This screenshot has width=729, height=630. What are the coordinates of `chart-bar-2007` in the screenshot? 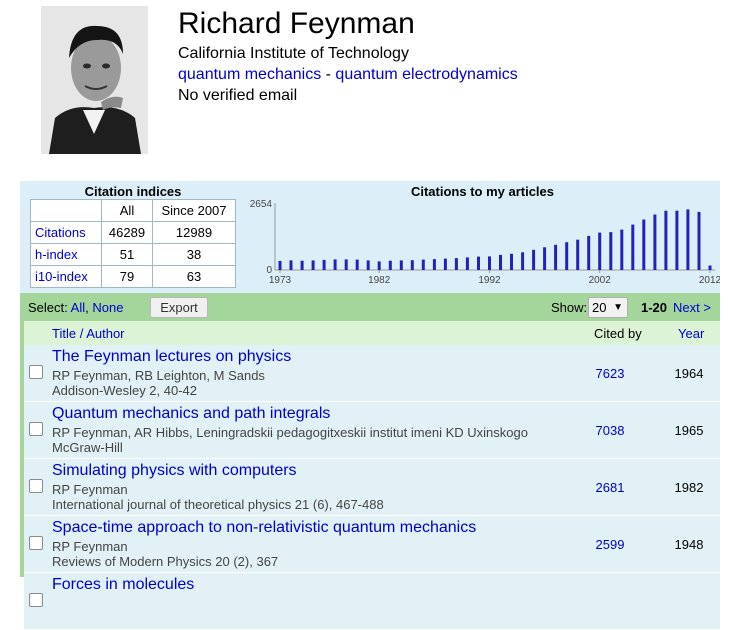 It's located at (655, 242).